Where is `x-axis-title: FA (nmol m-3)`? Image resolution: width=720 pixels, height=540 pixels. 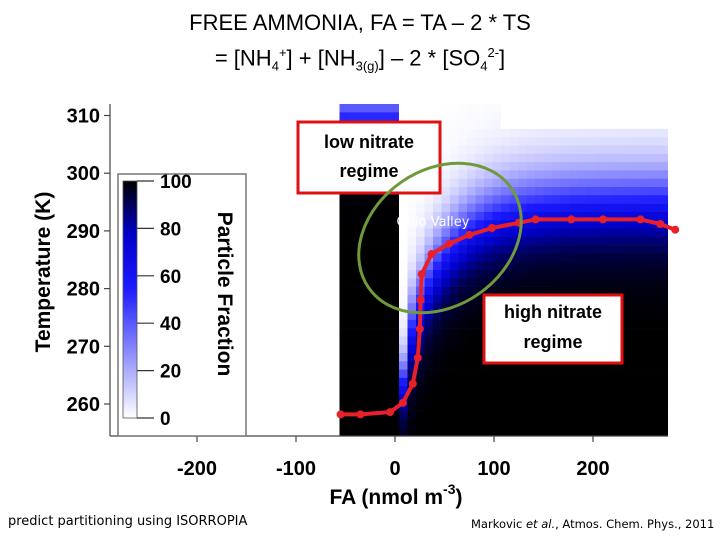
x-axis-title: FA (nmol m-3) is located at coordinates (395, 495).